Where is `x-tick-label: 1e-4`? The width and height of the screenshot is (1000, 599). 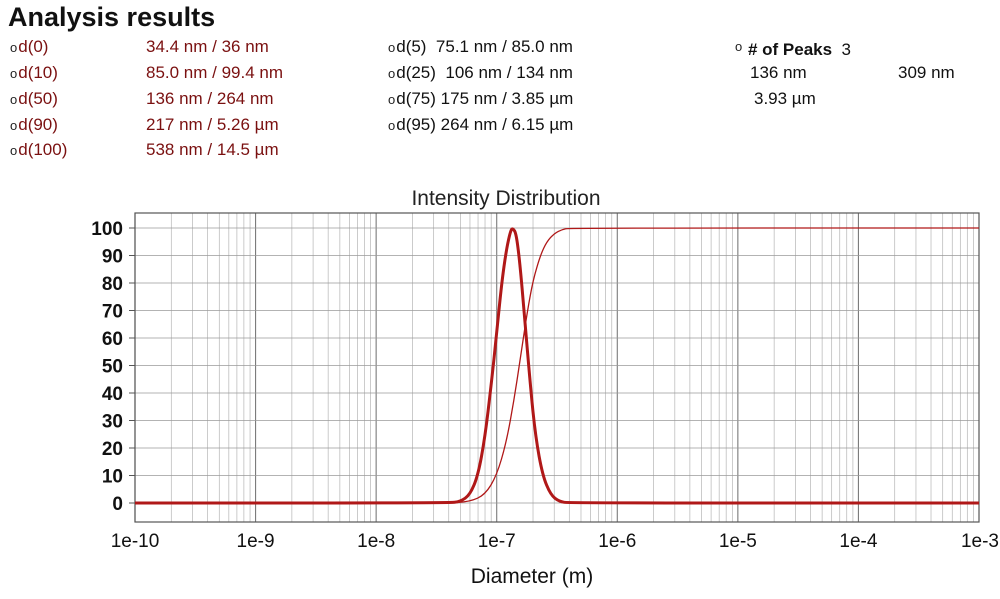 x-tick-label: 1e-4 is located at coordinates (858, 541).